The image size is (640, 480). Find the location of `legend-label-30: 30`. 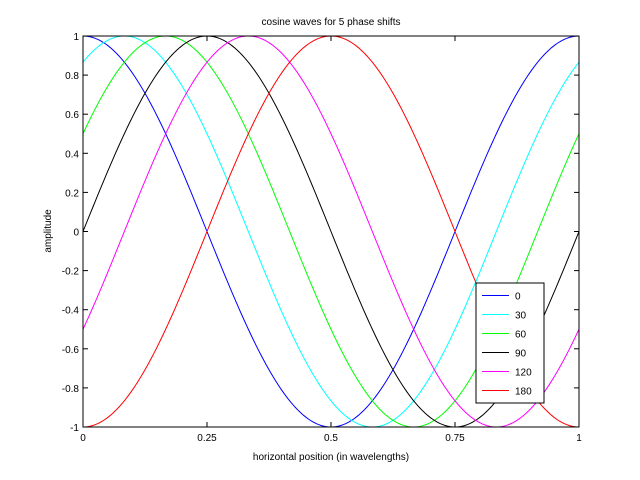

legend-label-30: 30 is located at coordinates (521, 316).